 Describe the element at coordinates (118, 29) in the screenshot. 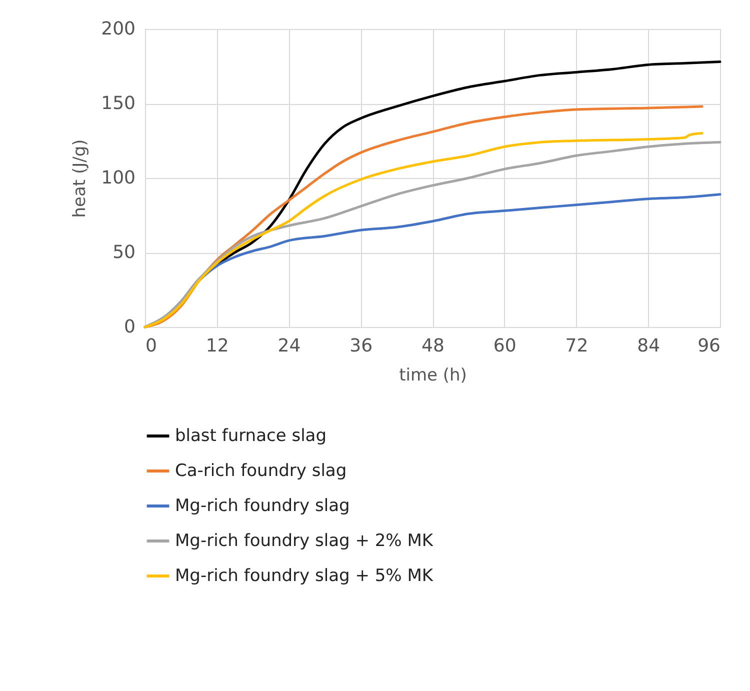

I see `y-tick-label: 200` at that location.